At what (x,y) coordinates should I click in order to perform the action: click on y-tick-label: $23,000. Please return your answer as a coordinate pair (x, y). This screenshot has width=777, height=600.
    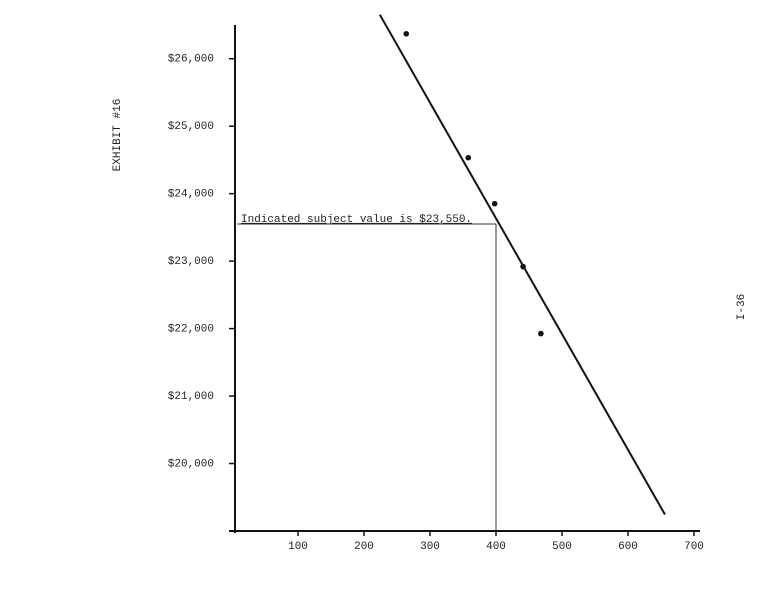
    Looking at the image, I should click on (191, 262).